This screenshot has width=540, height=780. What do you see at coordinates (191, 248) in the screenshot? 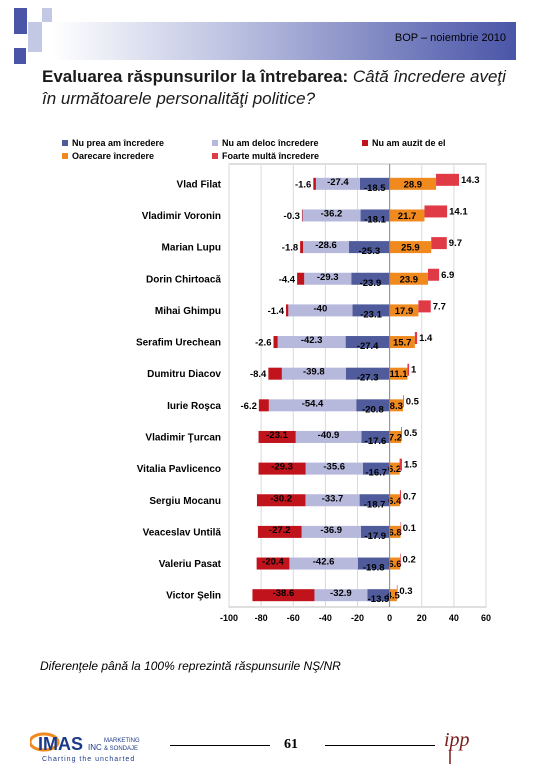
I see `category-label: Marian Lupu` at bounding box center [191, 248].